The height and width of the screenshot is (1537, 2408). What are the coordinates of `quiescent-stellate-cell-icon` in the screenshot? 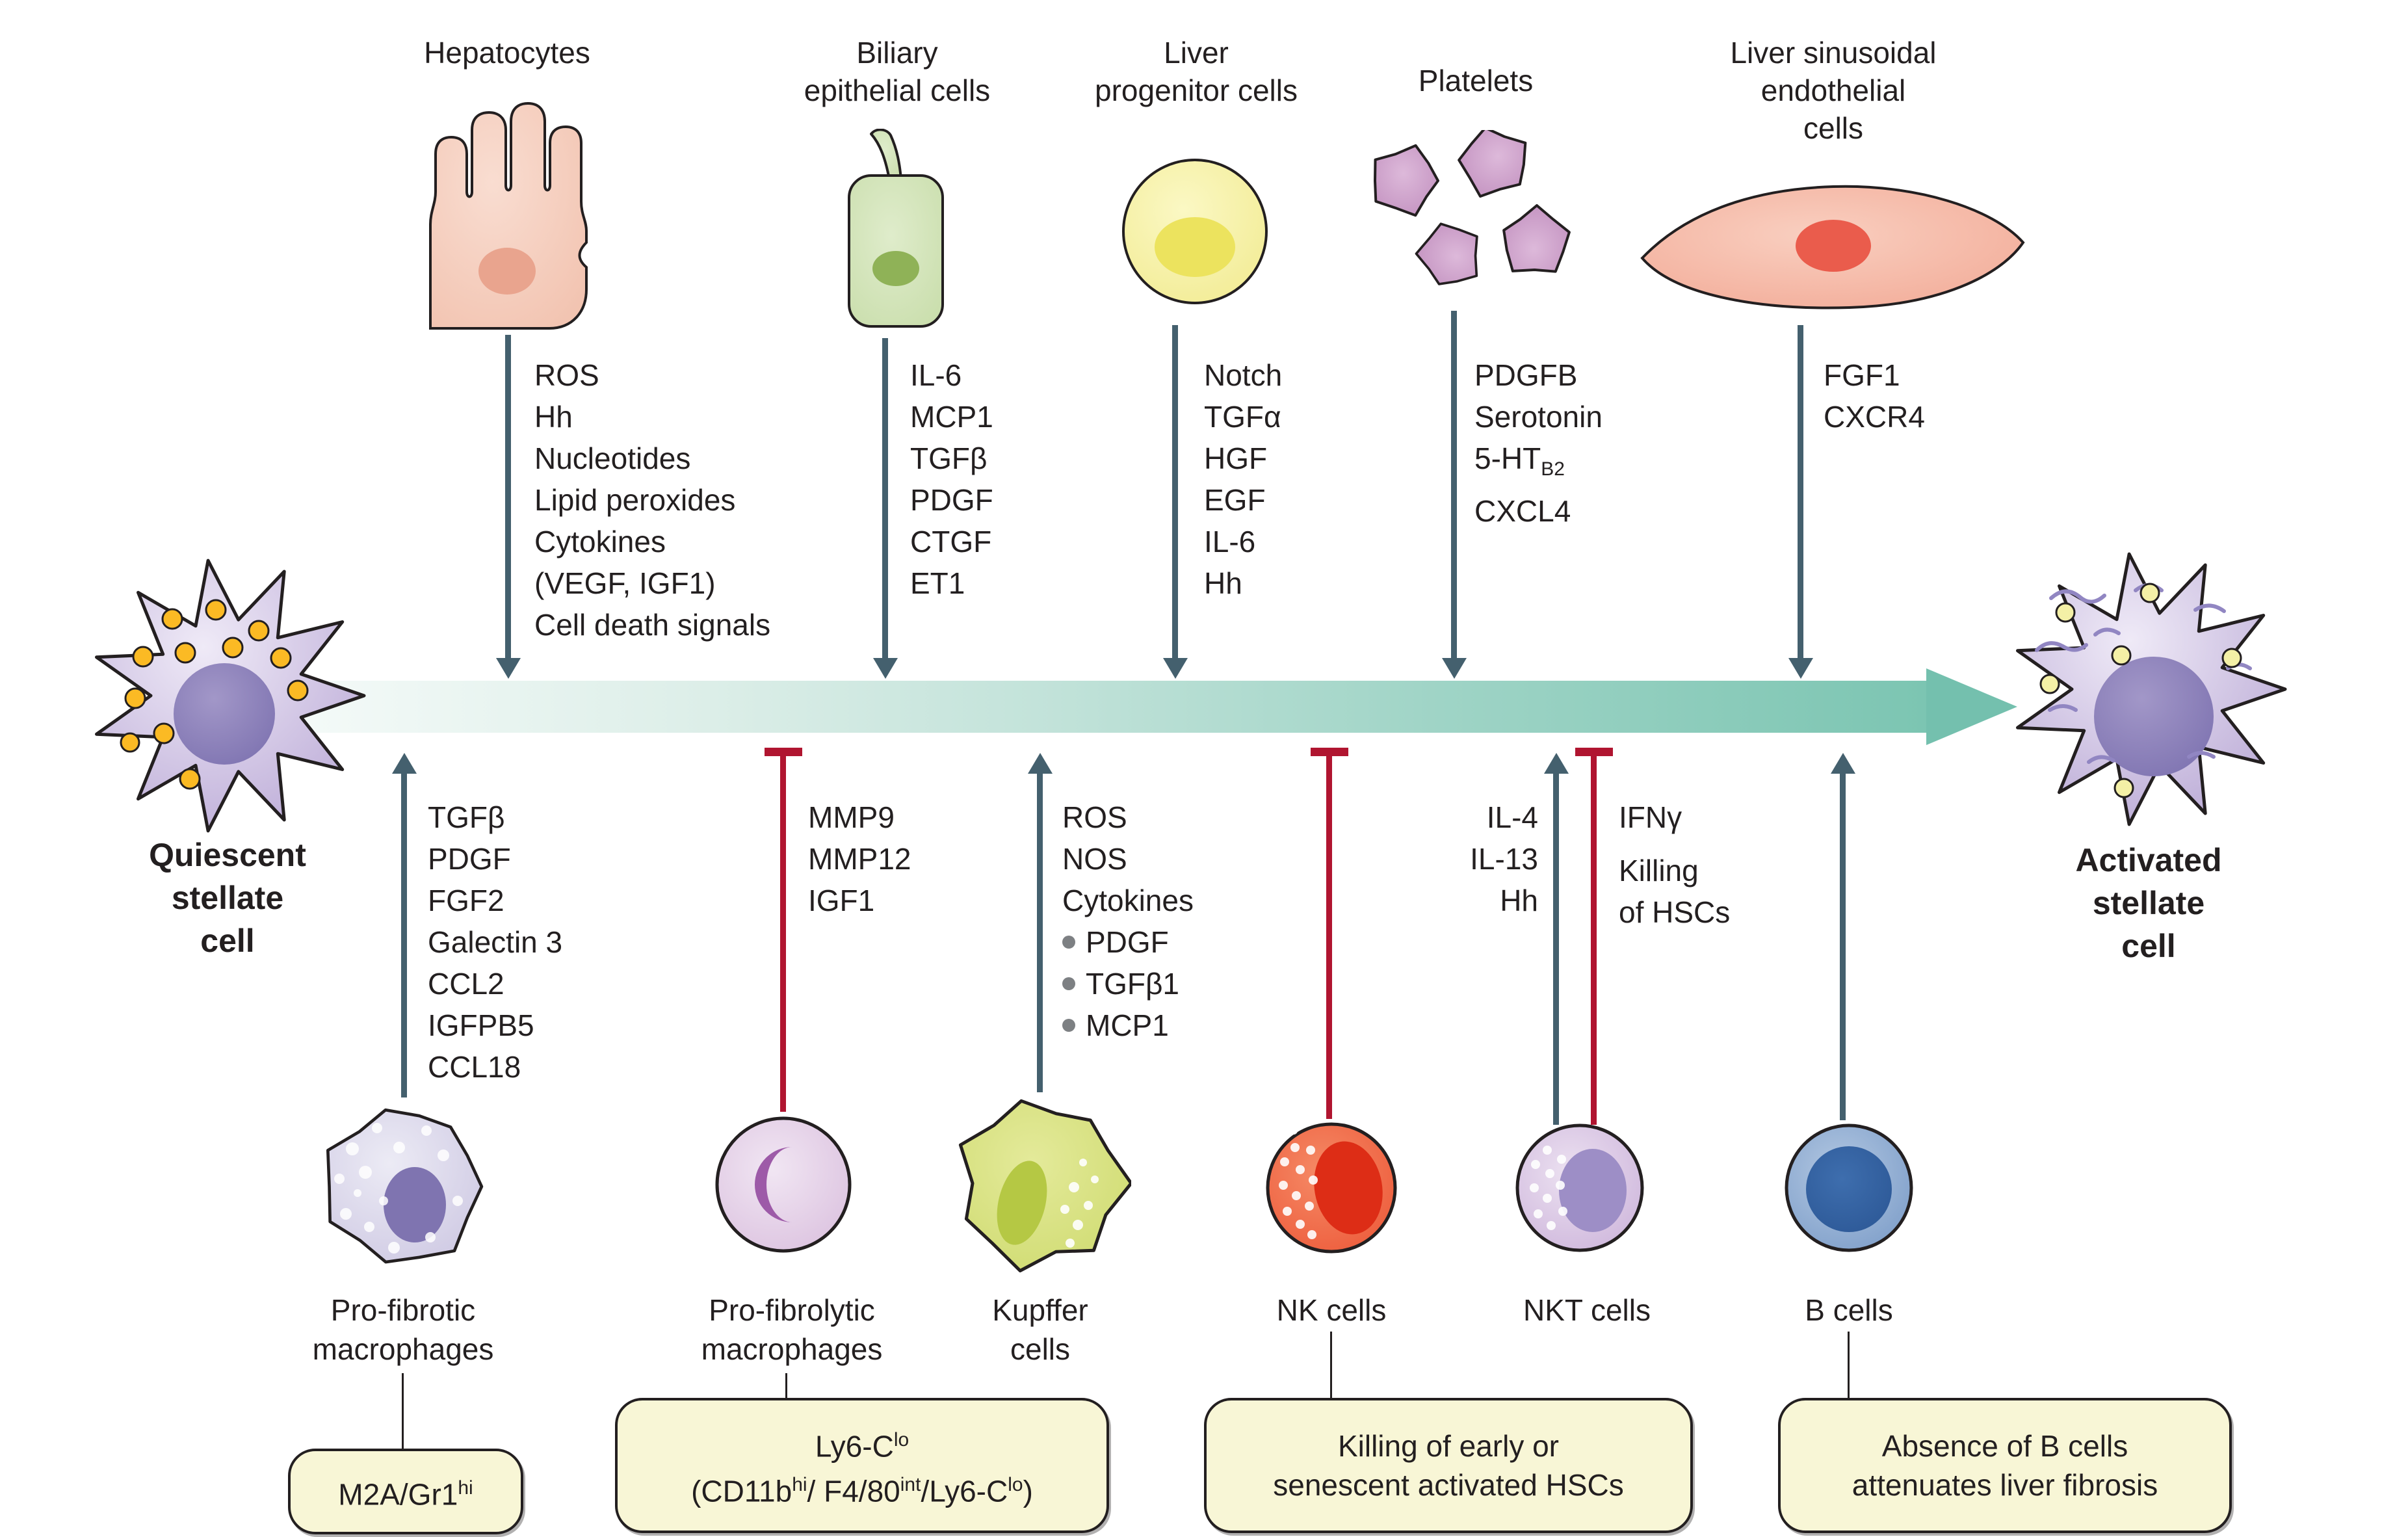 It's located at (230, 695).